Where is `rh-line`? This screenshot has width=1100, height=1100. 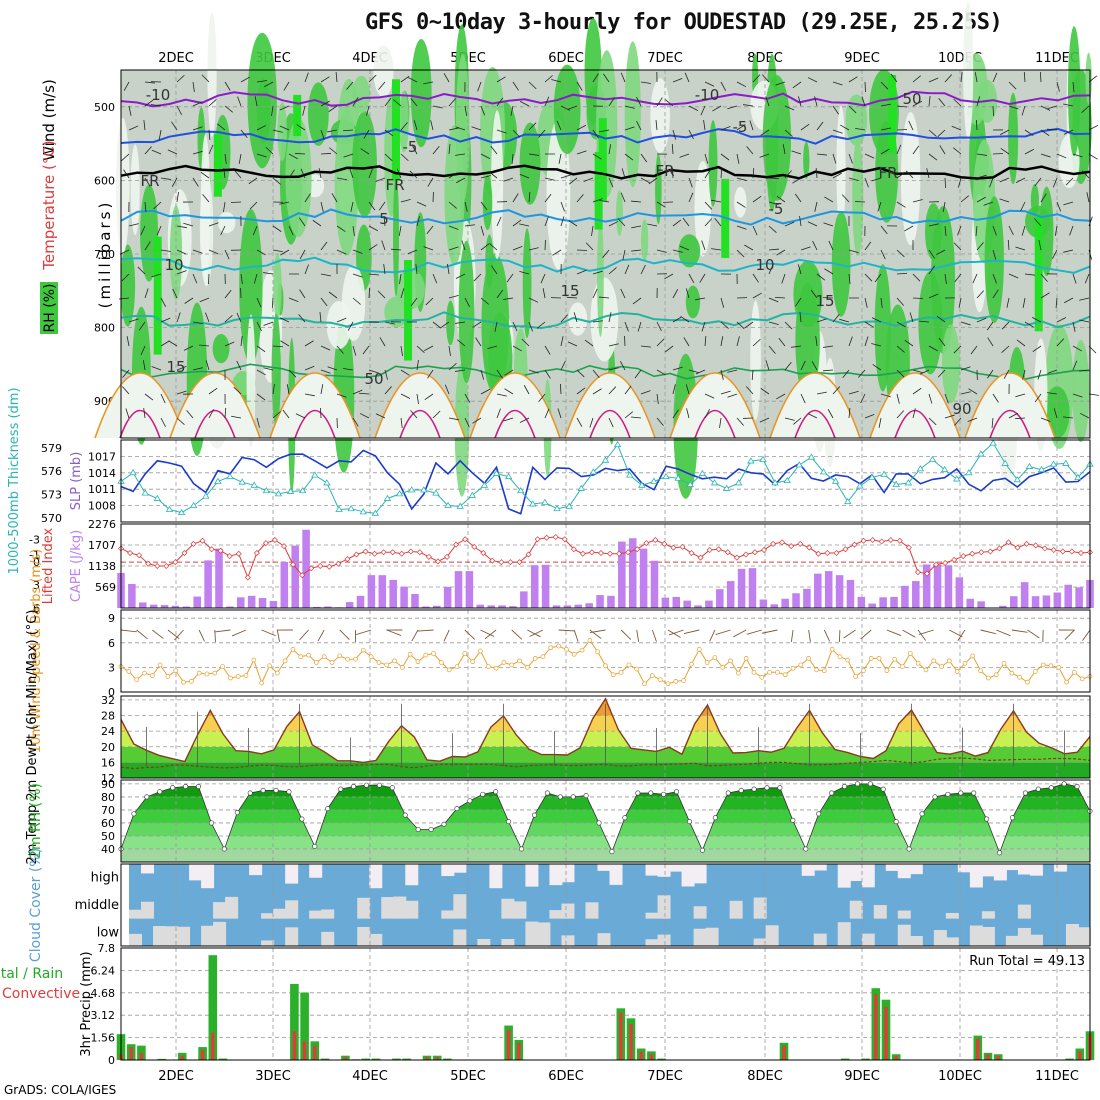 rh-line is located at coordinates (605, 819).